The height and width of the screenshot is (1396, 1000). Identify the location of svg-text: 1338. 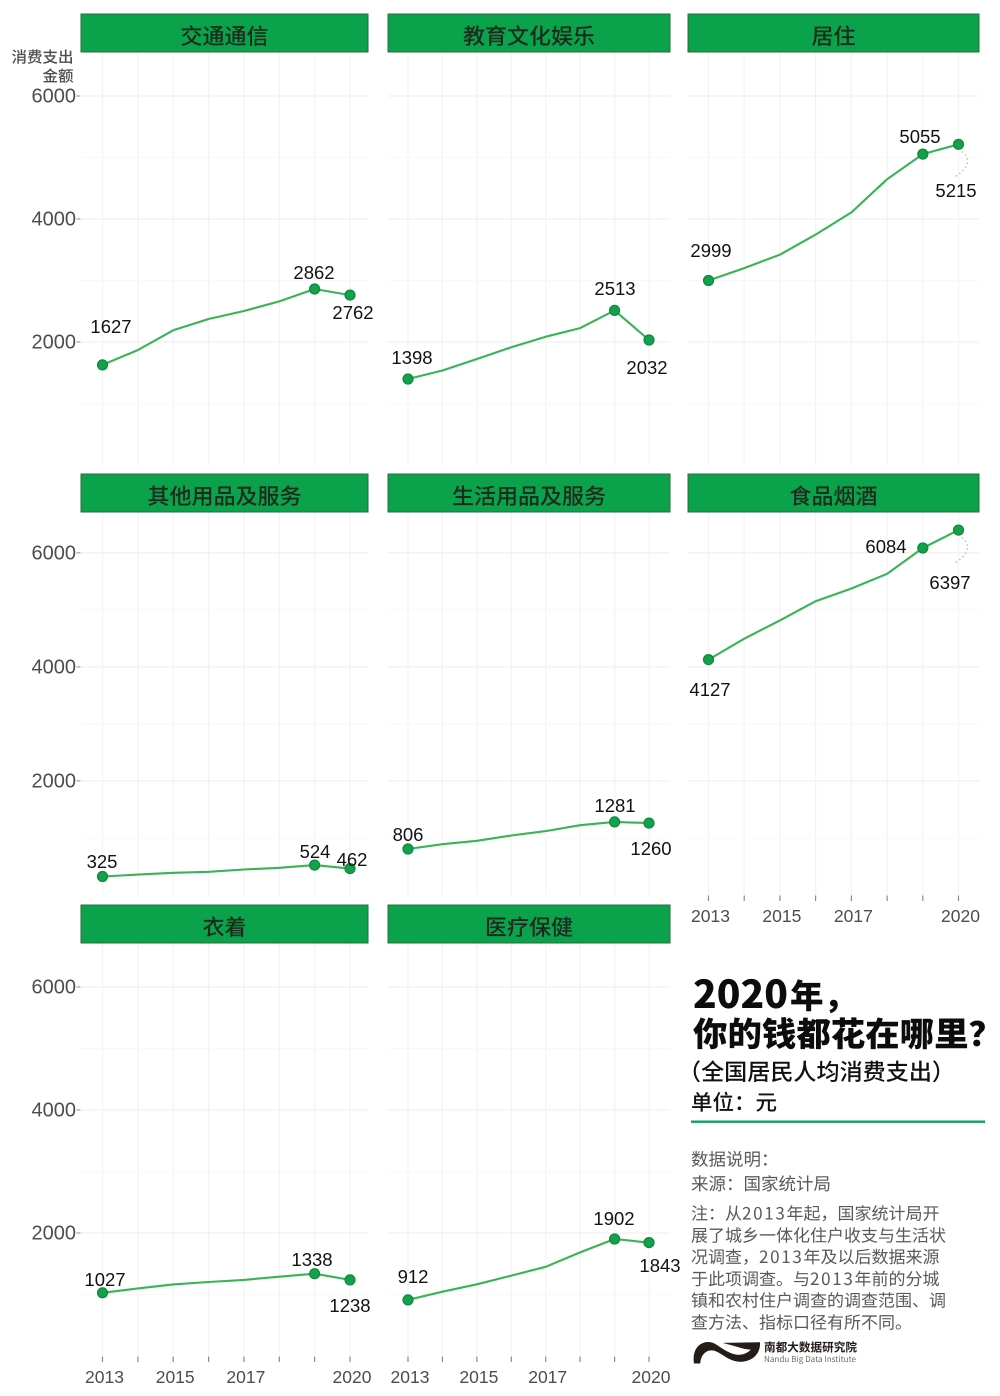
(311, 1259).